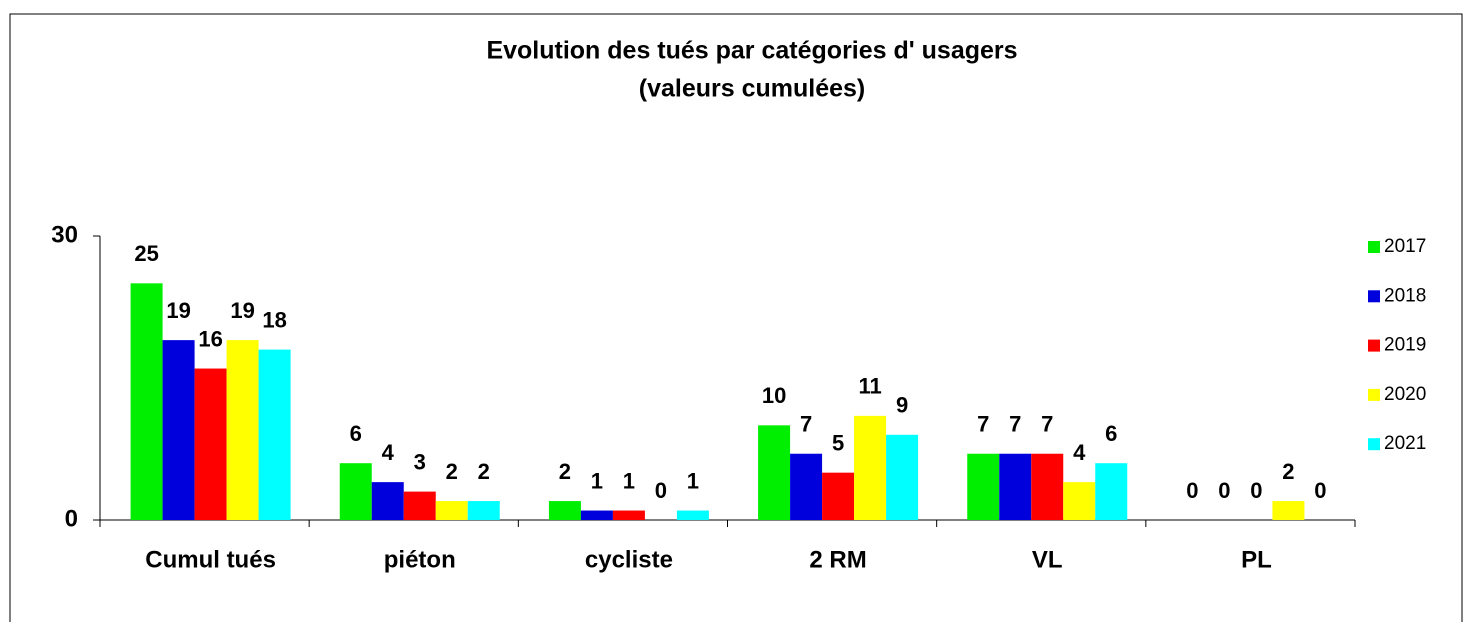  What do you see at coordinates (1256, 559) in the screenshot?
I see `x-tick-label: PL` at bounding box center [1256, 559].